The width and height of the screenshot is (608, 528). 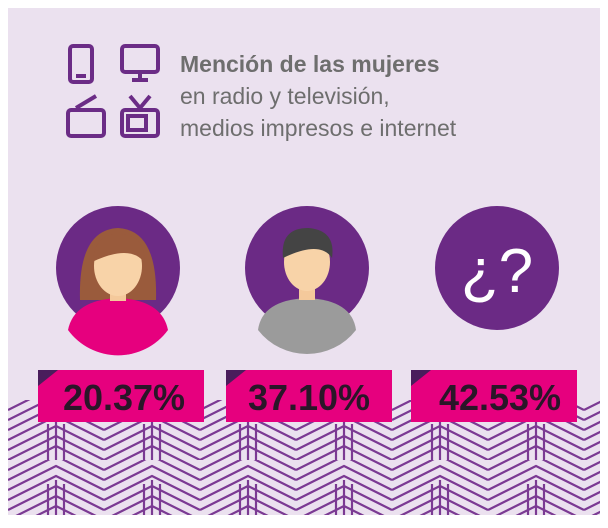 I want to click on unknown-avatar, so click(x=497, y=268).